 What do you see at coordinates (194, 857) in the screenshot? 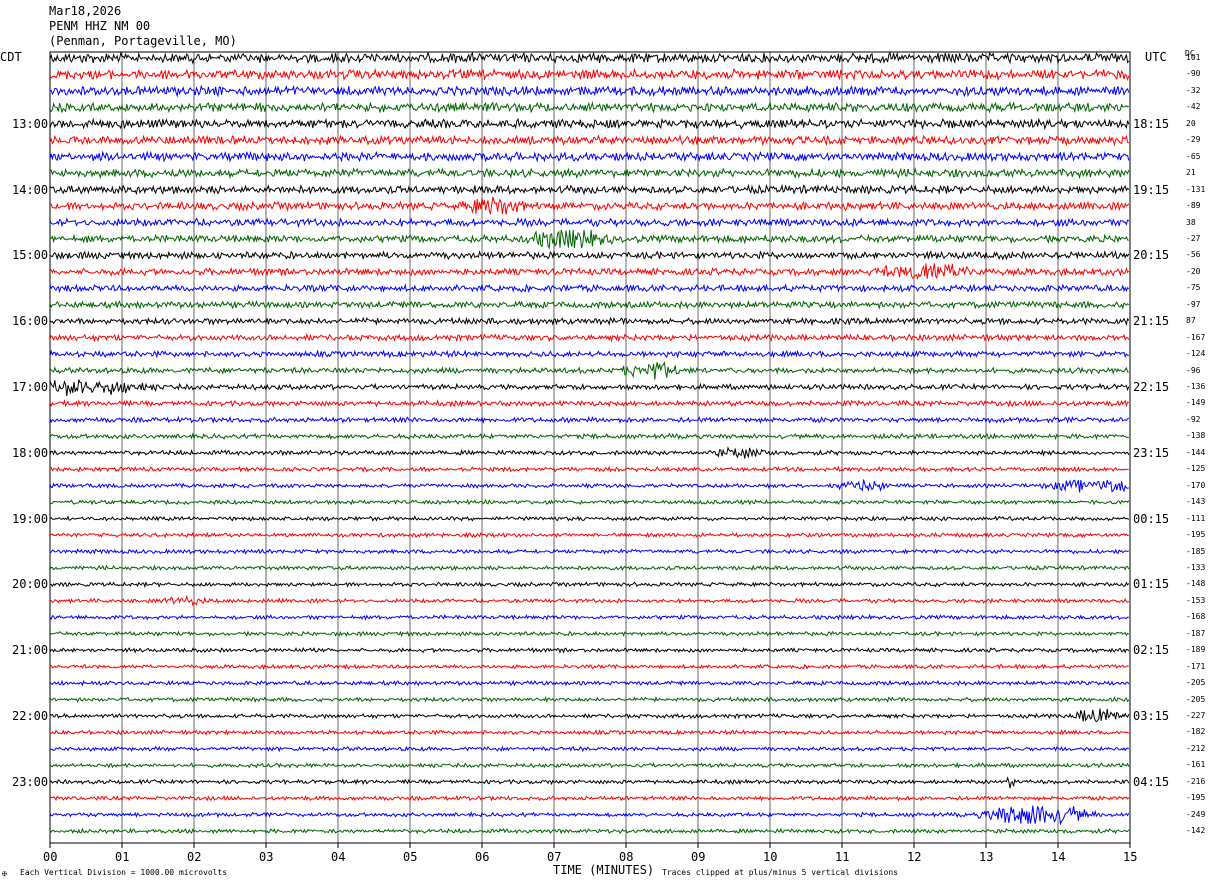
I see `x-tick-label: 02` at bounding box center [194, 857].